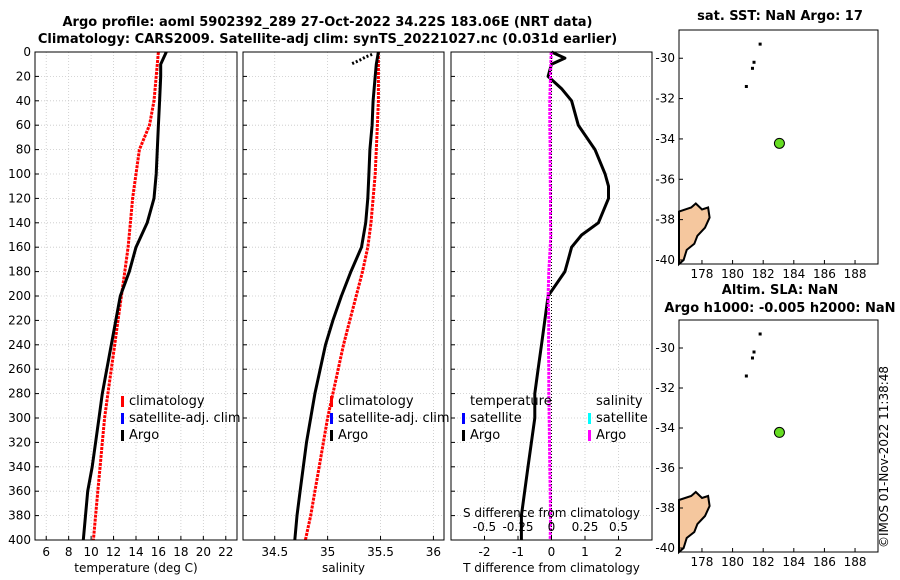  What do you see at coordinates (343, 568) in the screenshot?
I see `salinity-xlabel: salinity` at bounding box center [343, 568].